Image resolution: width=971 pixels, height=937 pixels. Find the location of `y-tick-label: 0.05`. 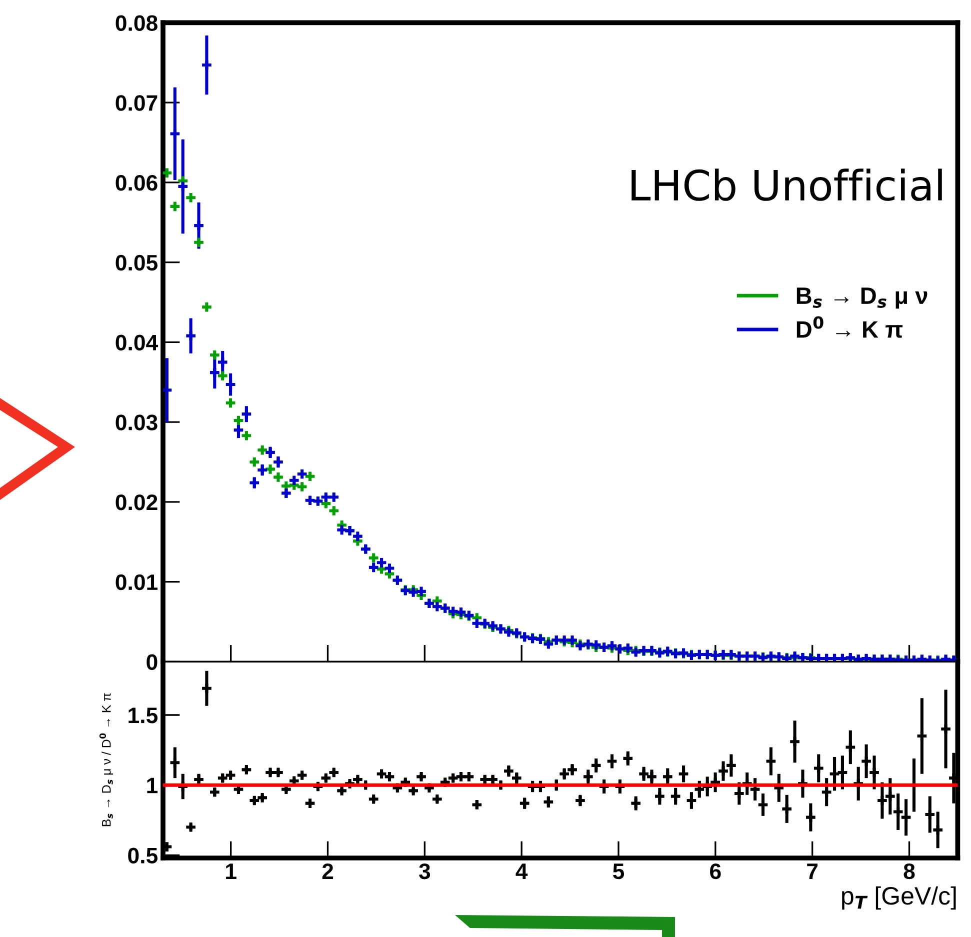

y-tick-label: 0.05 is located at coordinates (137, 262).